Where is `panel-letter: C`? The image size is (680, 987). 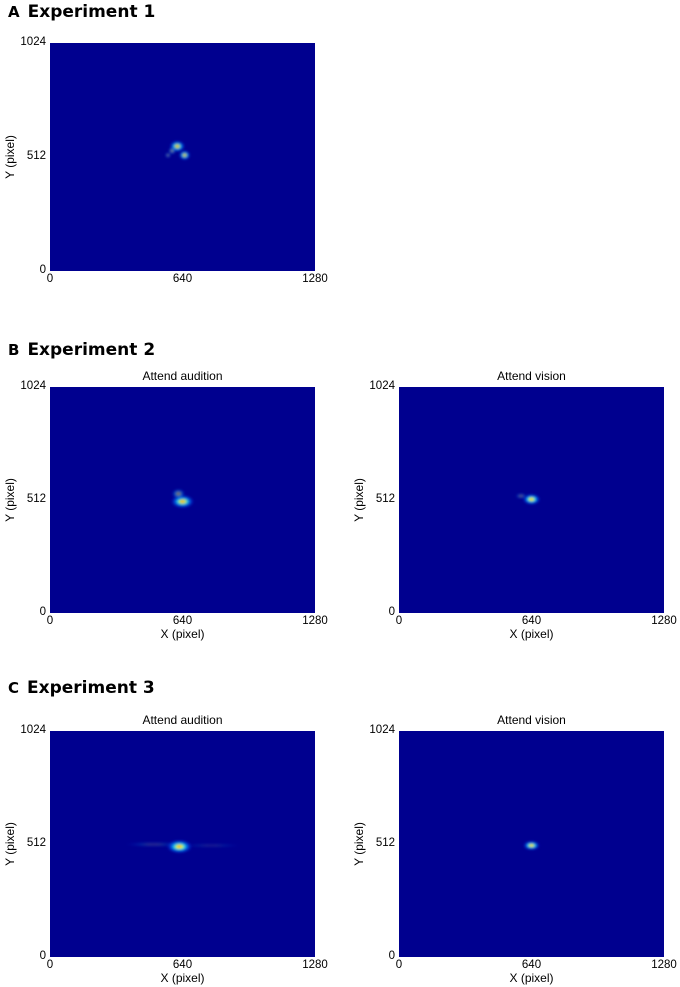 panel-letter: C is located at coordinates (14, 688).